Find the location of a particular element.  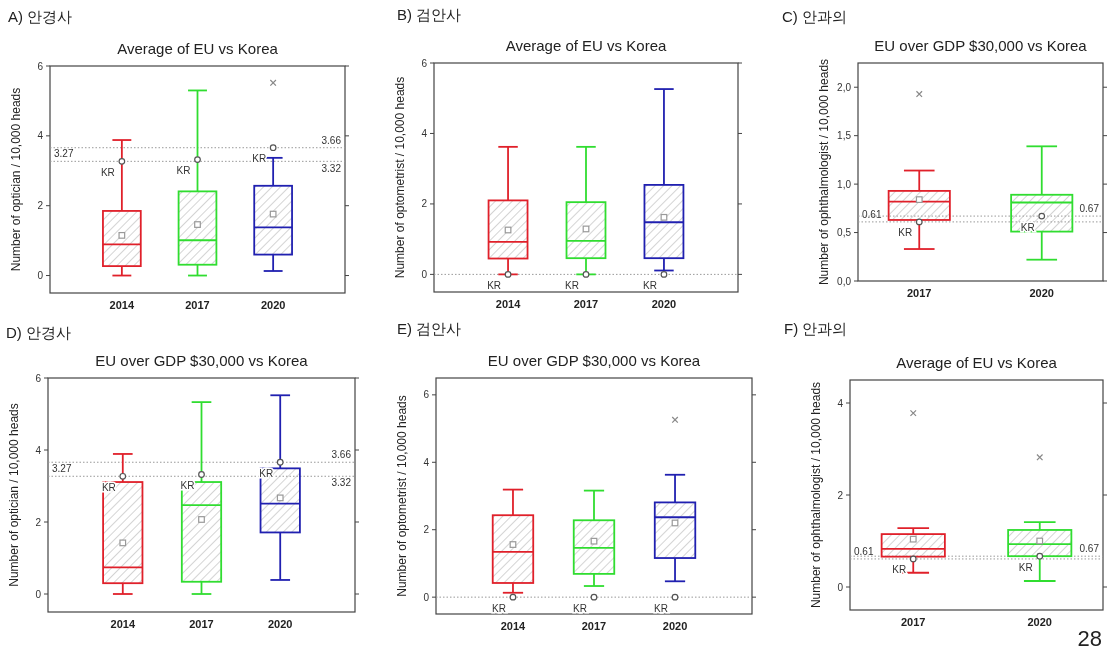

y-tick-label: 1,0 is located at coordinates (844, 184).